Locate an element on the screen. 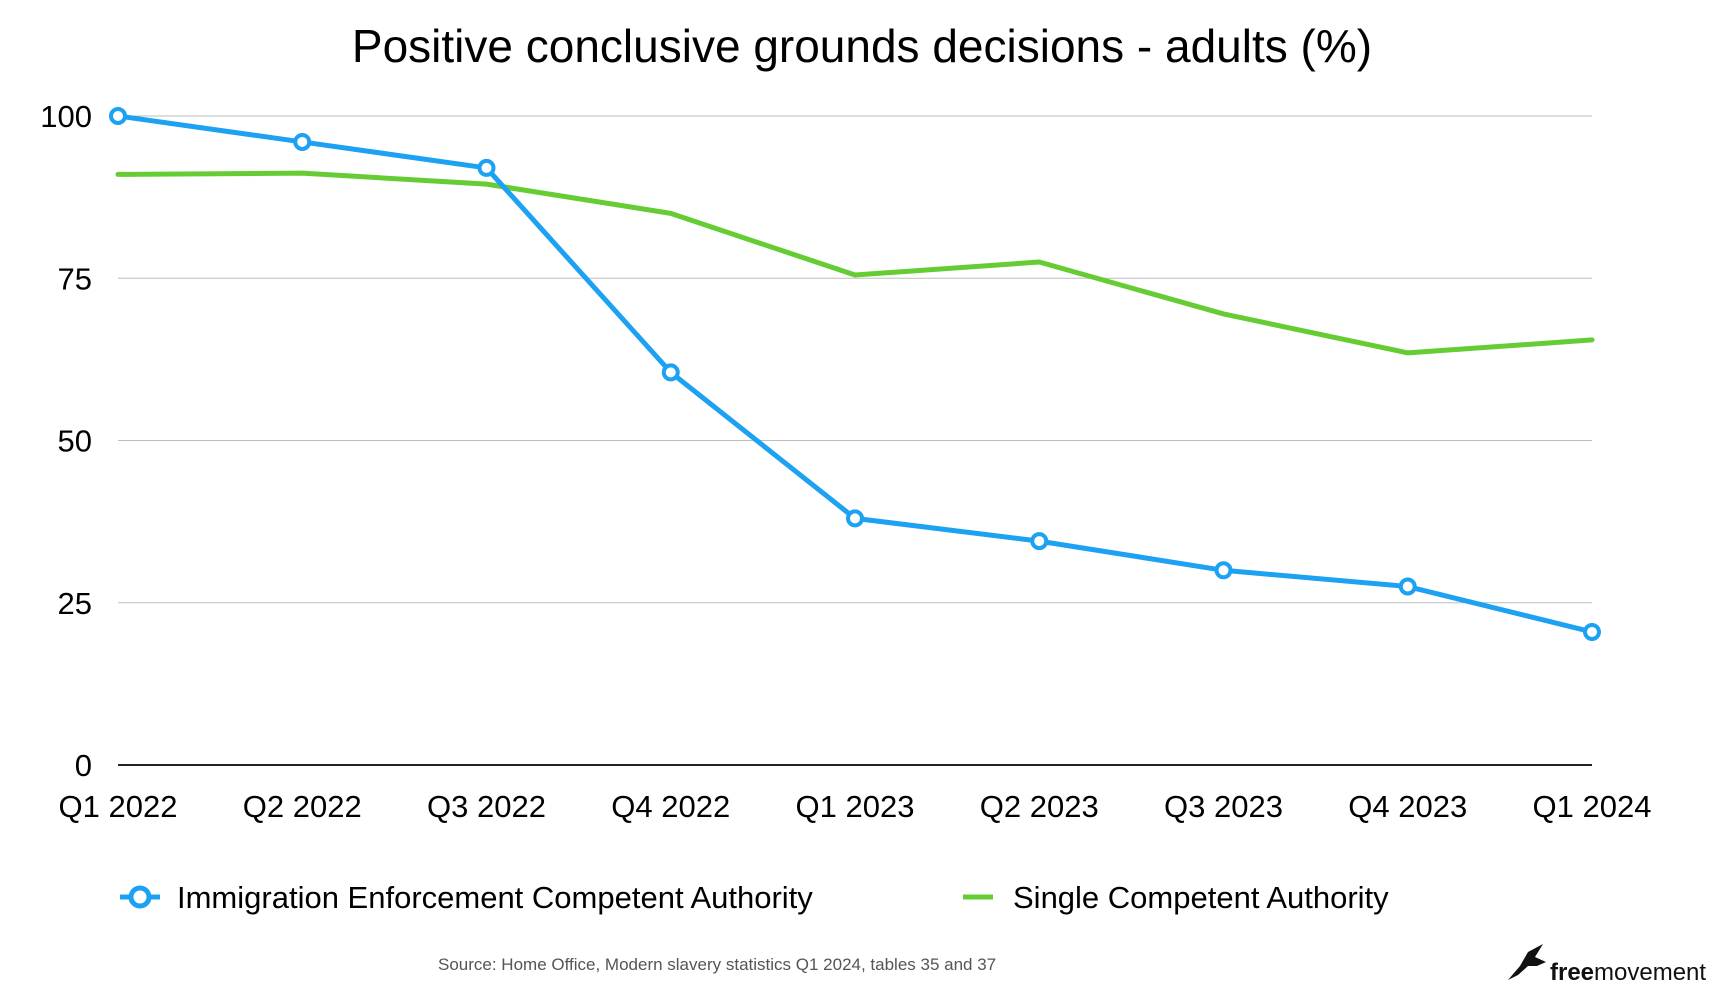 The image size is (1724, 989). y-tick-label: 100 is located at coordinates (66, 116).